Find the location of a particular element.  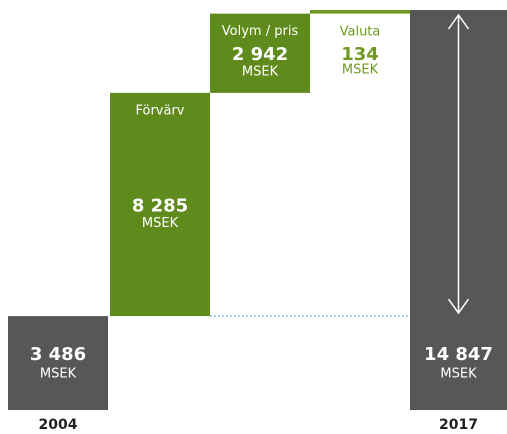

value-label: 2 942 is located at coordinates (260, 54).